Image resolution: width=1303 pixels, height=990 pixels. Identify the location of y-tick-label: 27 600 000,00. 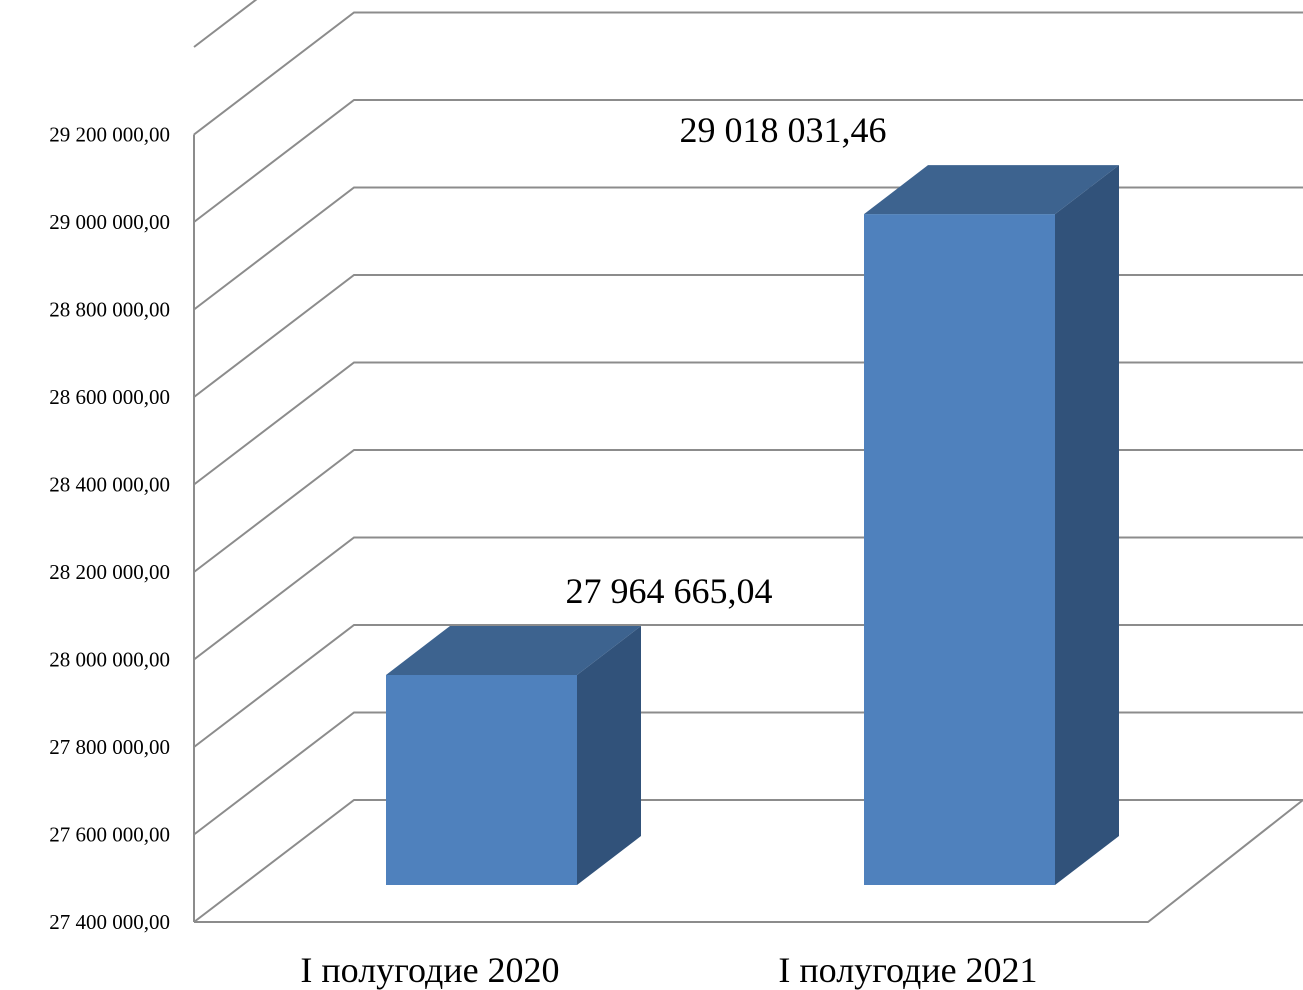
(109, 835).